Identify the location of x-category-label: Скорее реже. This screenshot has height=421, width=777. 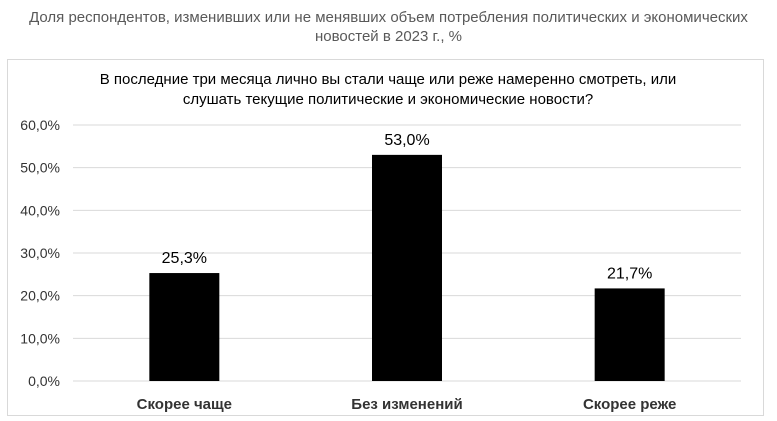
(629, 404).